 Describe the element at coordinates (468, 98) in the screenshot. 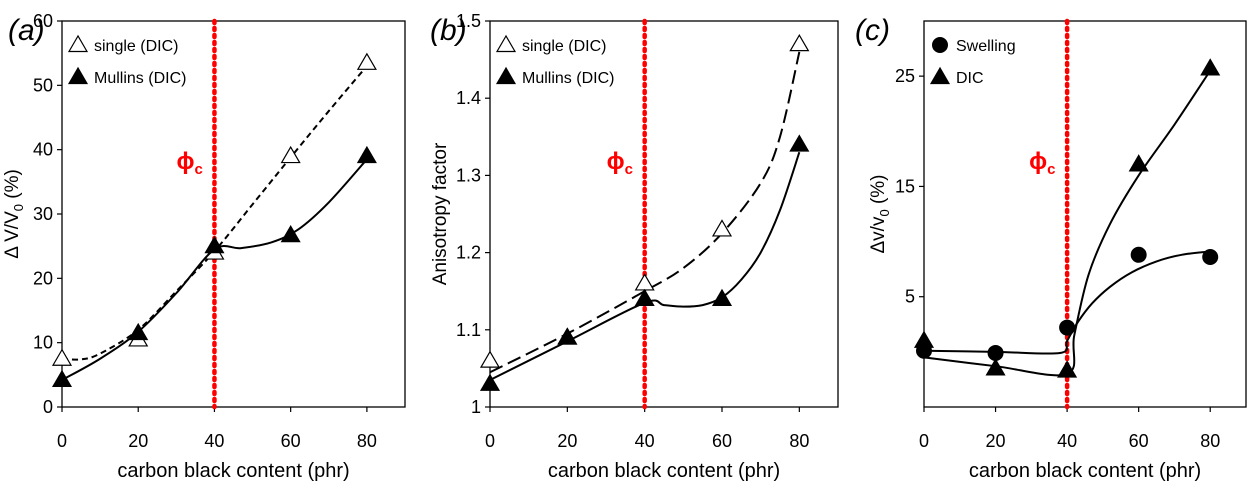

I see `y-tick-label: 1.4` at that location.